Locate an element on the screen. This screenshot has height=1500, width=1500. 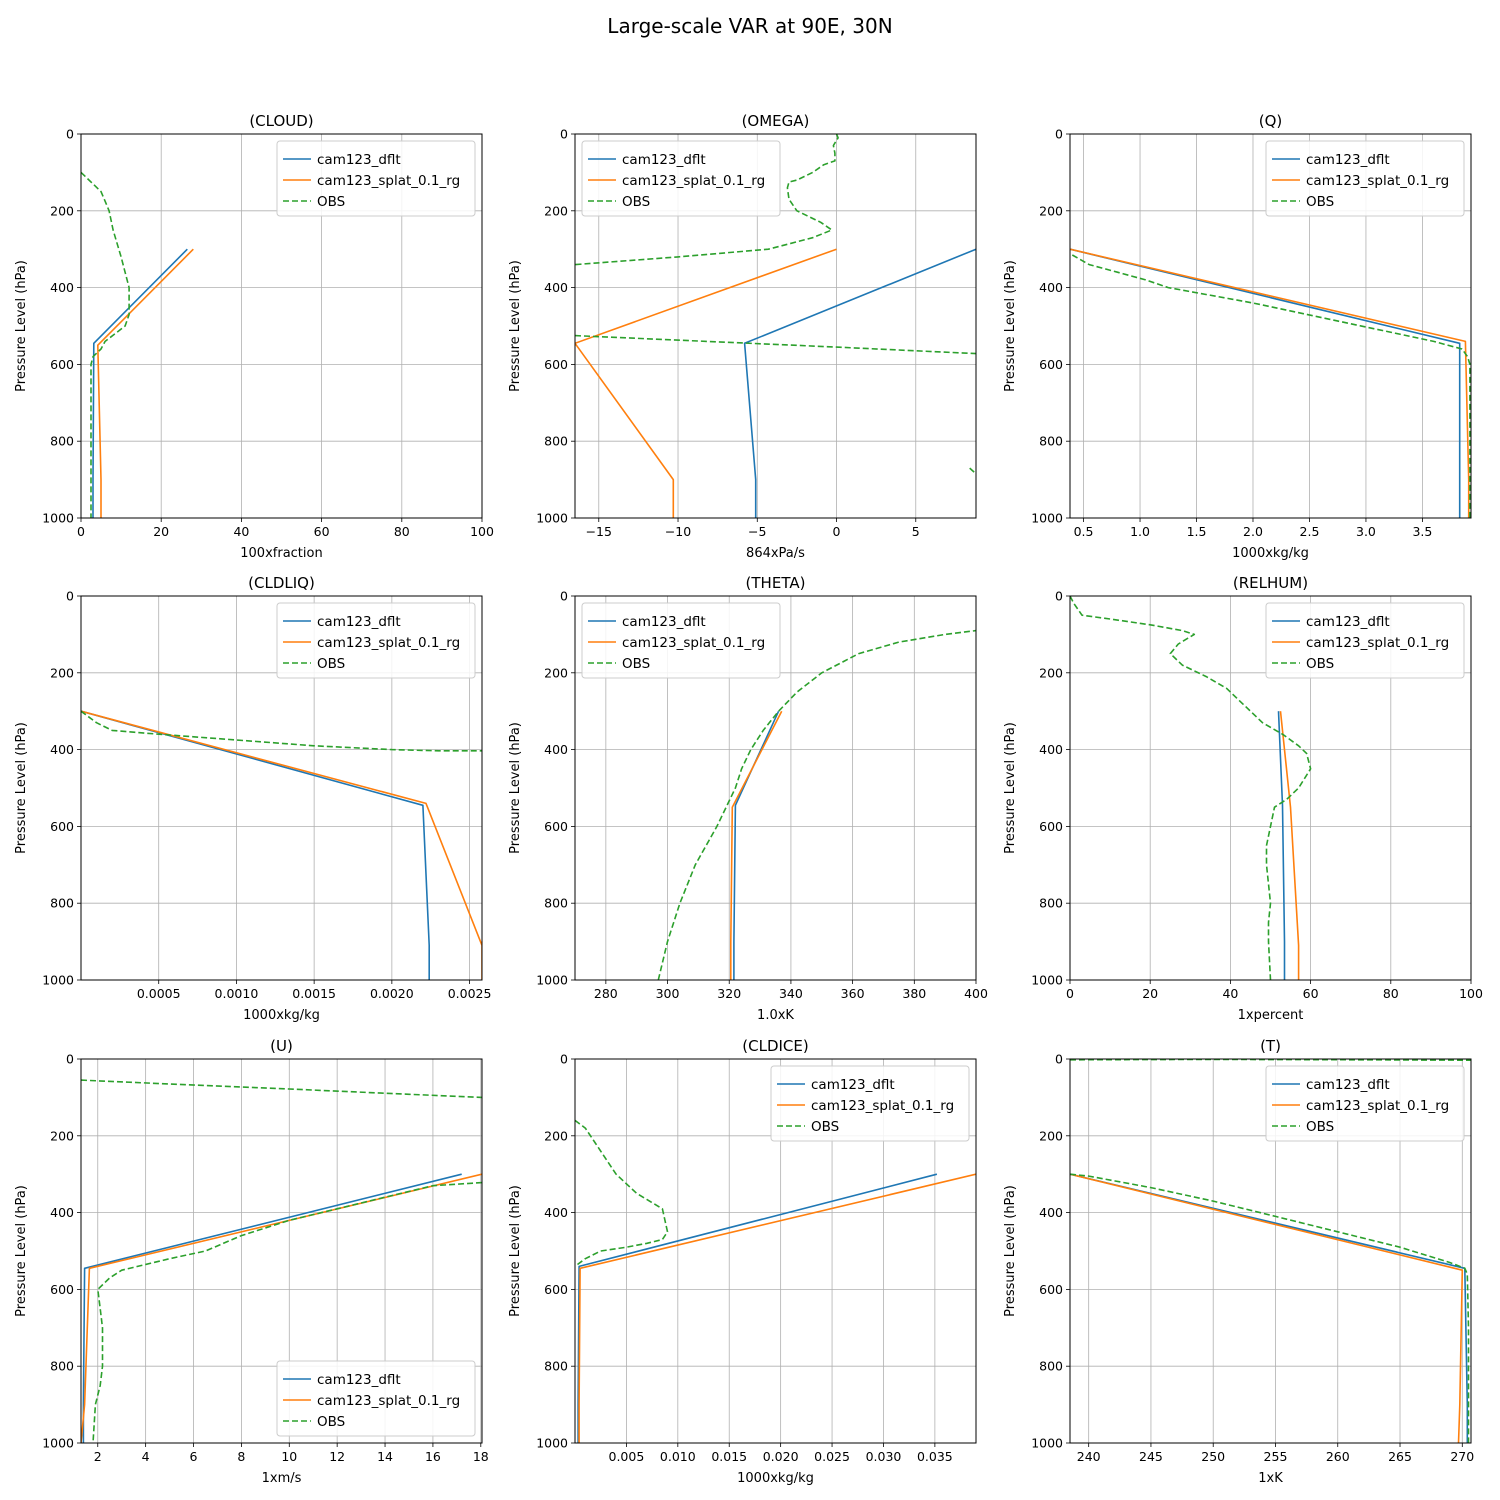
x-axis-label: 1xK is located at coordinates (1270, 1478).